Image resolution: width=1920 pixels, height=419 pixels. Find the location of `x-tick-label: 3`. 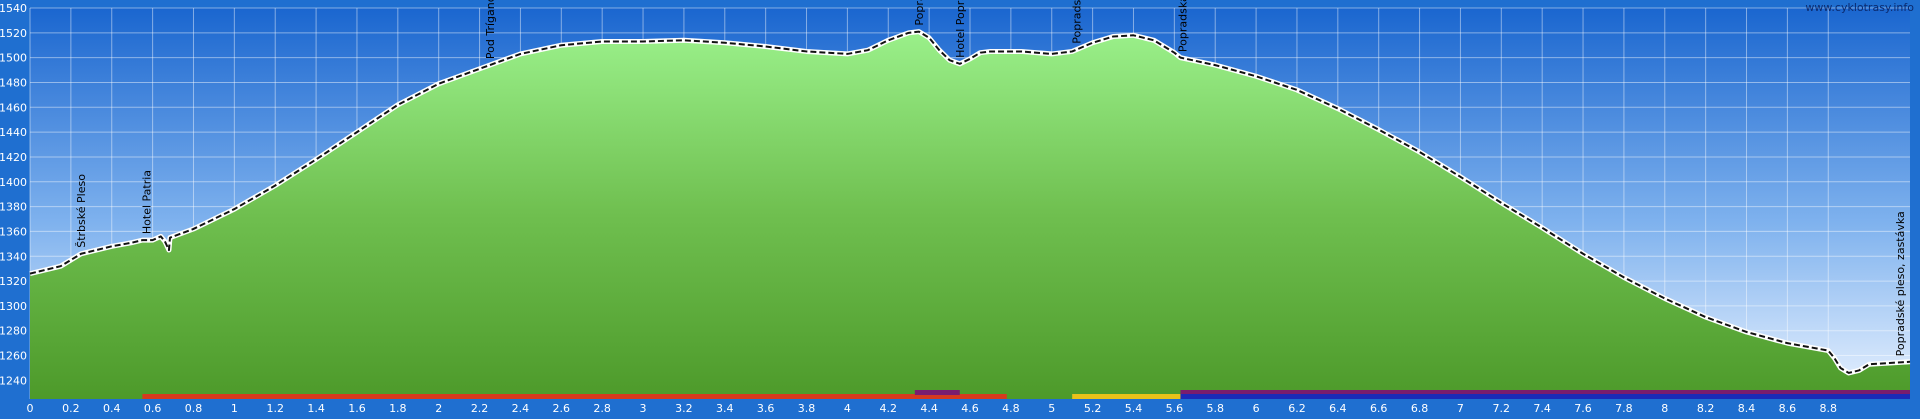

x-tick-label: 3 is located at coordinates (643, 408).